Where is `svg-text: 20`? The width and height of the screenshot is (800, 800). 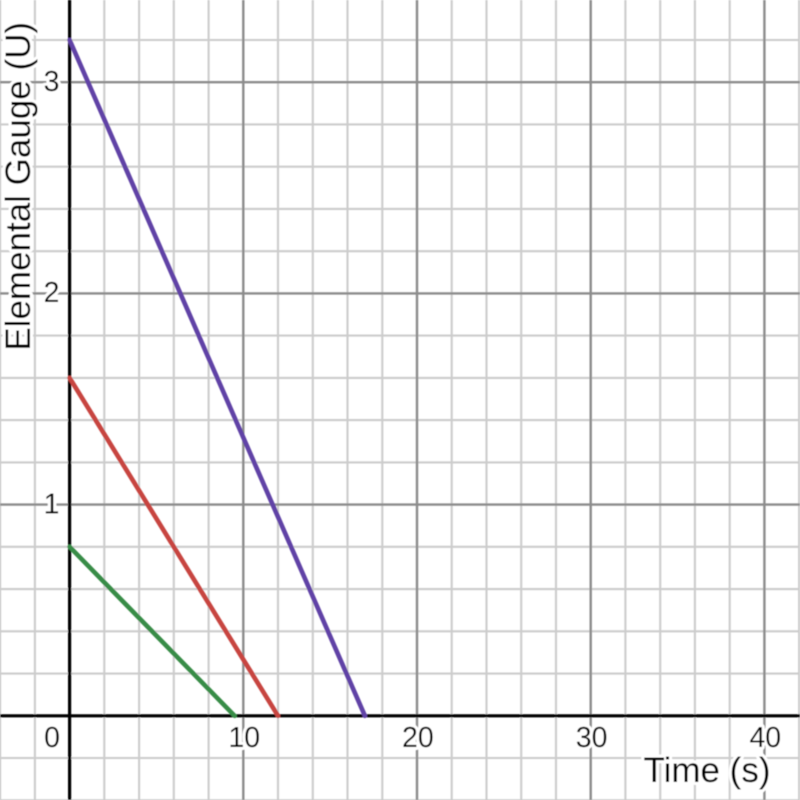
svg-text: 20 is located at coordinates (418, 738).